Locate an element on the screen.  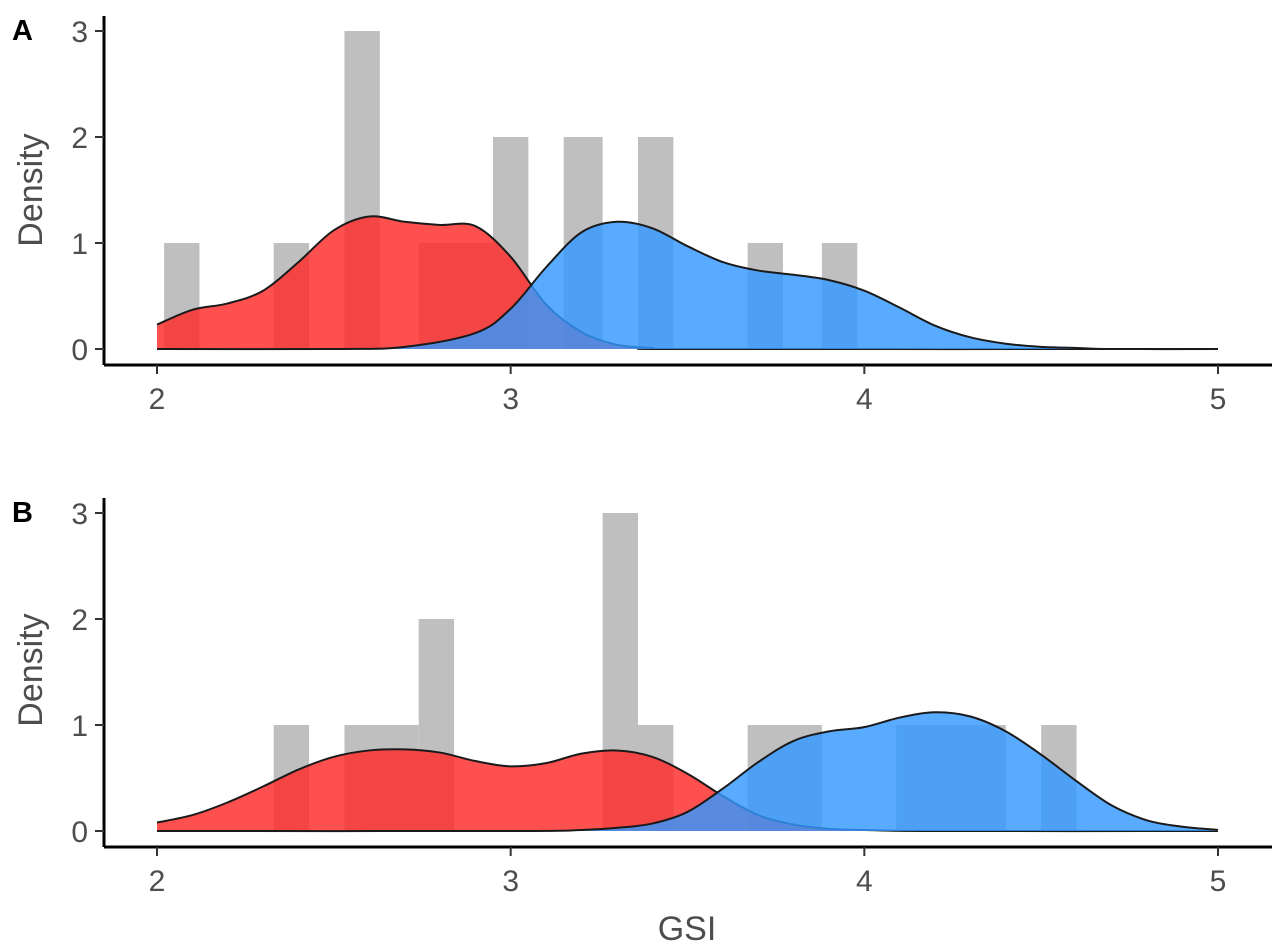
panel-a-x-tick-label-4: 4 is located at coordinates (864, 399).